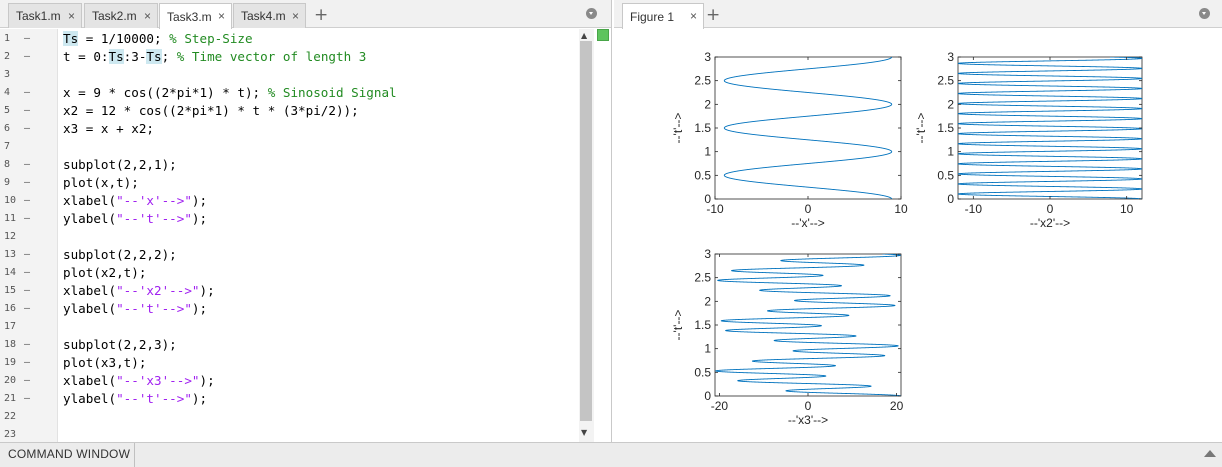  Describe the element at coordinates (702, 372) in the screenshot. I see `y-tick-label: 0.5` at that location.